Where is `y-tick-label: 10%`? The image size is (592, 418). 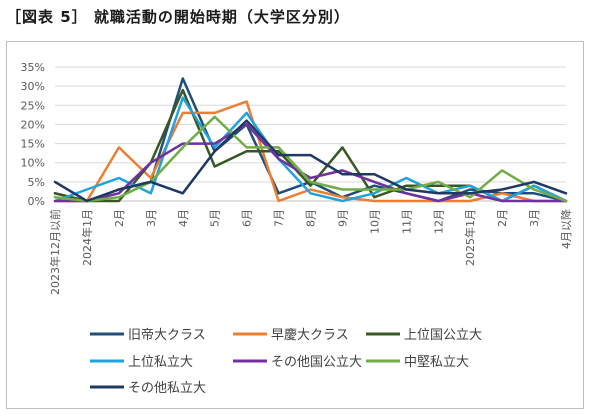 y-tick-label: 10% is located at coordinates (33, 163).